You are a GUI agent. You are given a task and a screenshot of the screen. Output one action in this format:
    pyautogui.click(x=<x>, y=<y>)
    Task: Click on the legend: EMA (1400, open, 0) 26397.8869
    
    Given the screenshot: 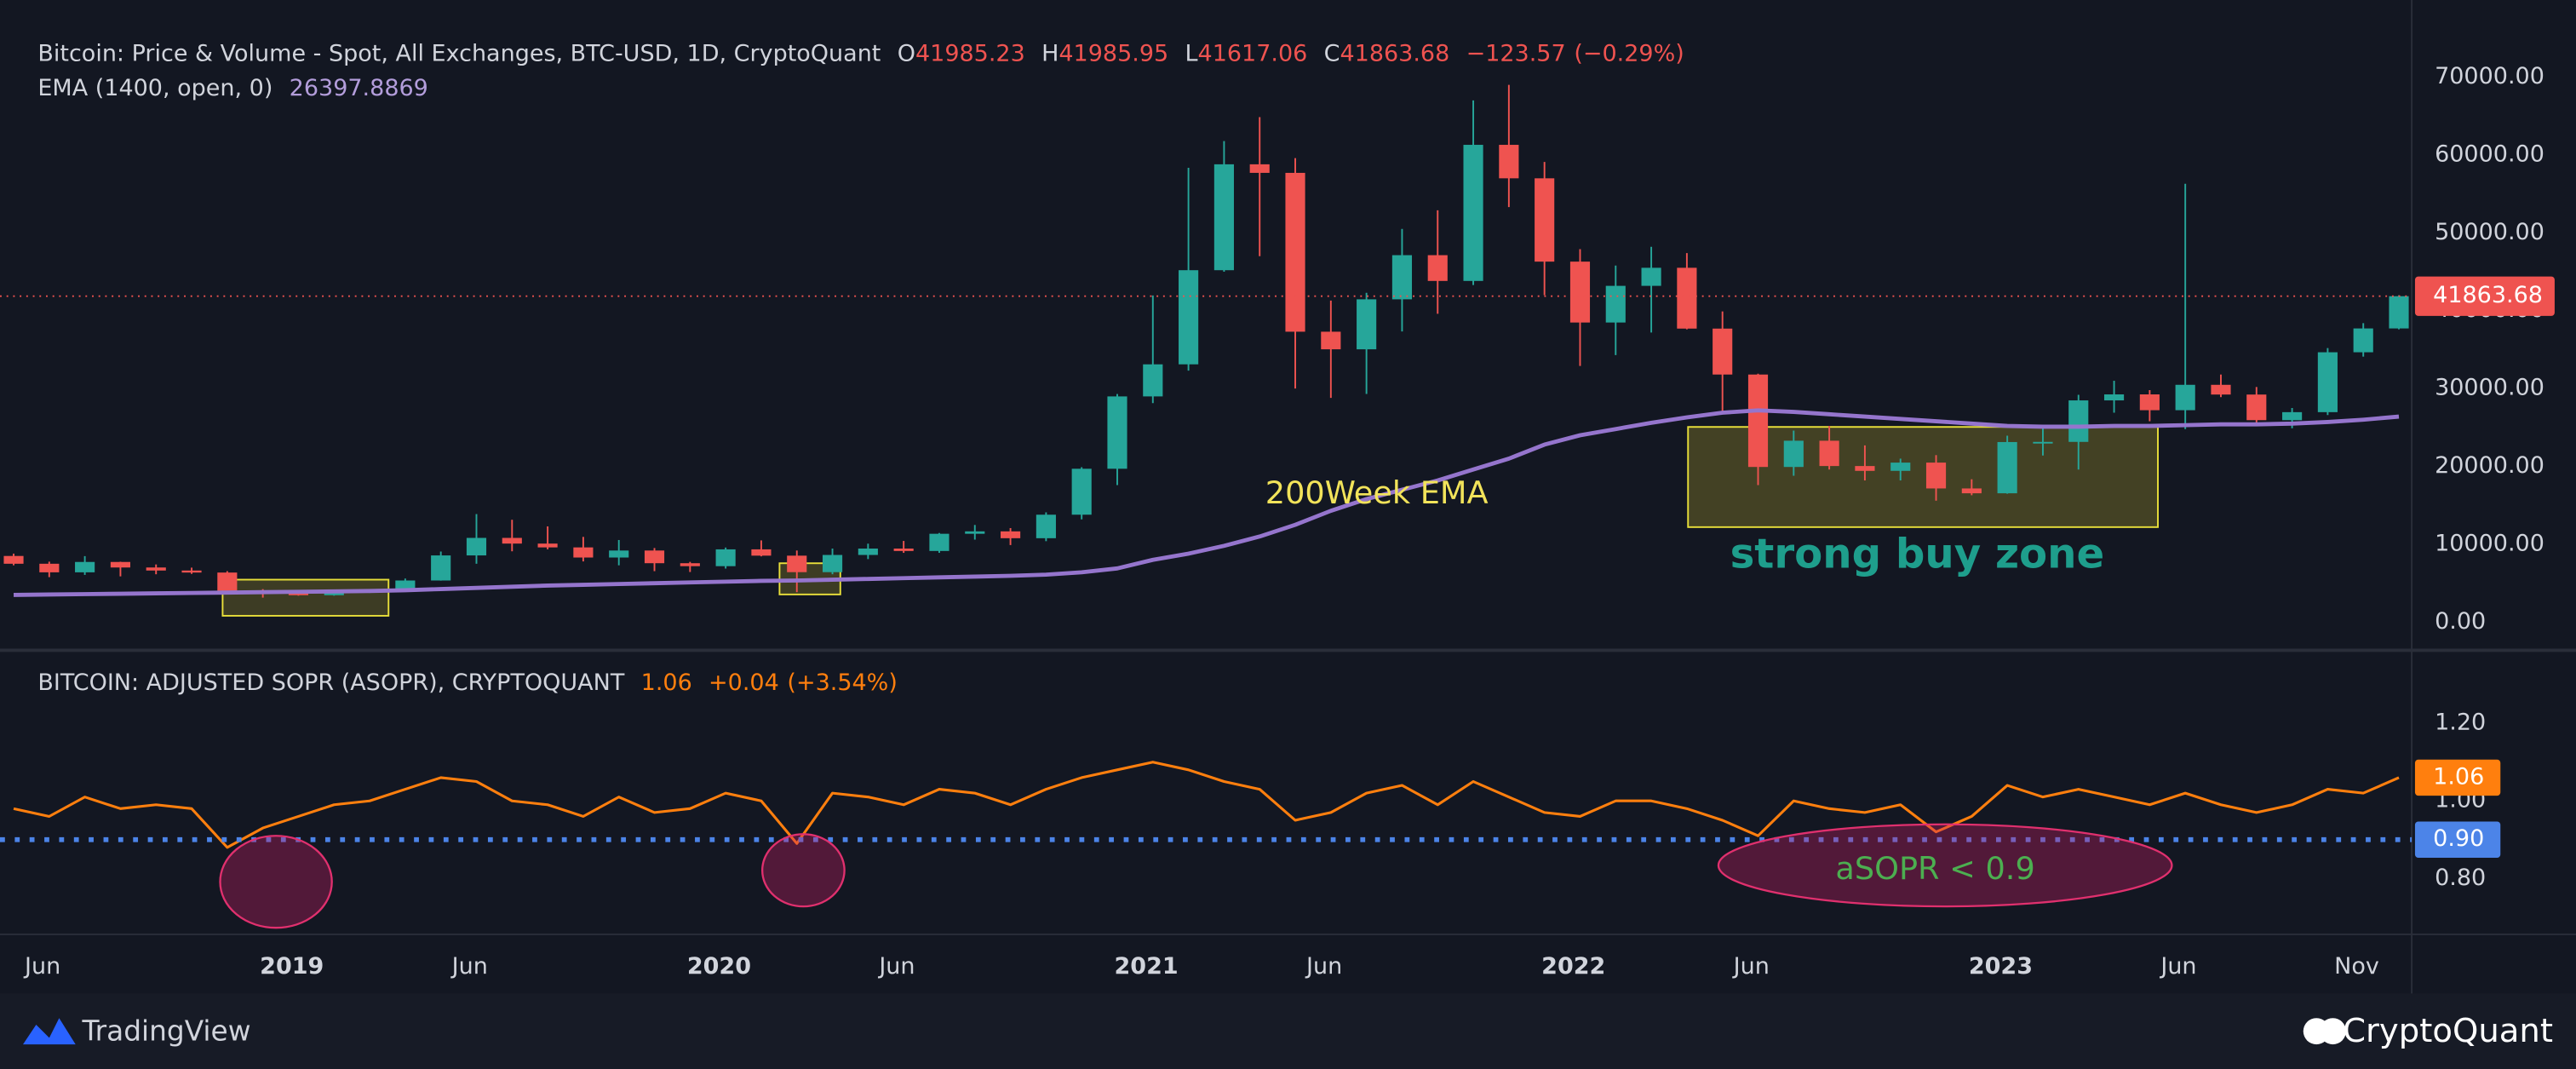 What is the action you would take?
    pyautogui.click(x=232, y=88)
    